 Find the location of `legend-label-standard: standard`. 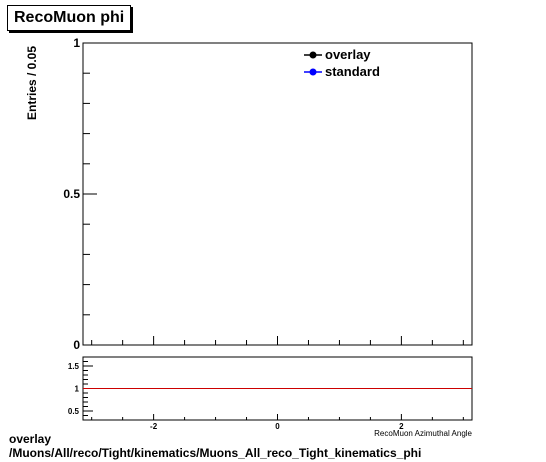

legend-label-standard: standard is located at coordinates (352, 71).